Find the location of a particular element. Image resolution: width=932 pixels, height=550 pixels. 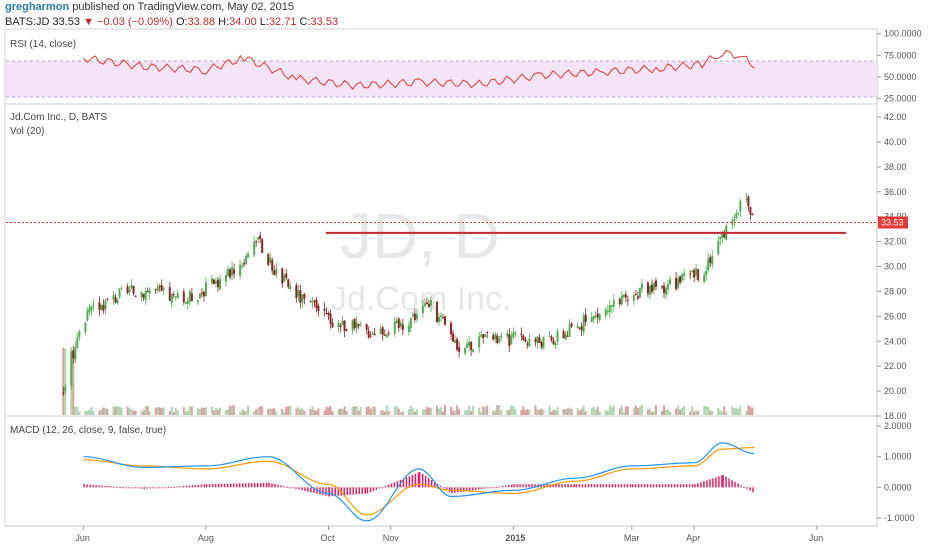

macd-line is located at coordinates (419, 482).